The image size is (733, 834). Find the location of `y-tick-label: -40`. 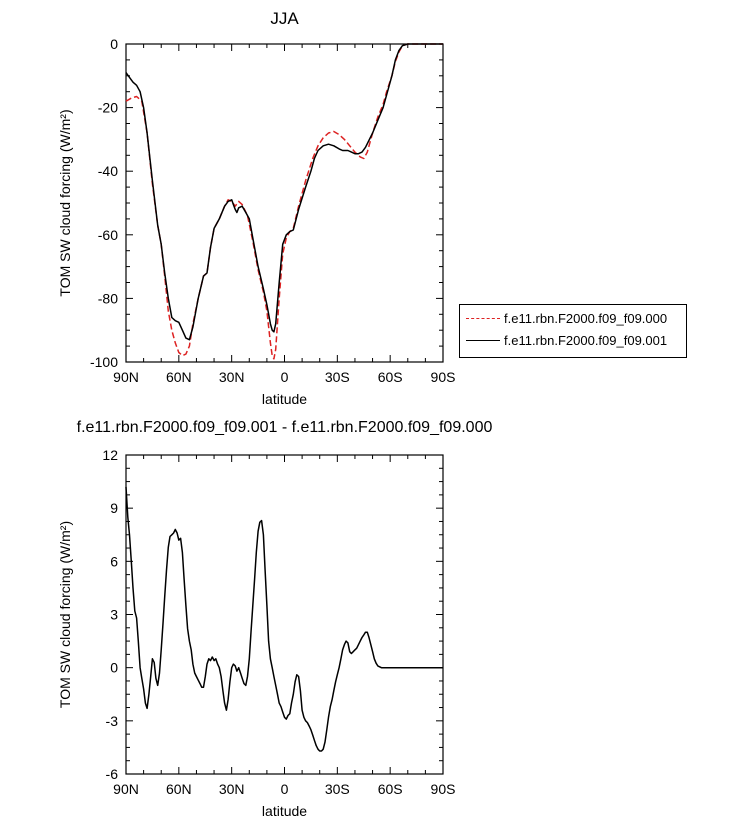

y-tick-label: -40 is located at coordinates (108, 171).